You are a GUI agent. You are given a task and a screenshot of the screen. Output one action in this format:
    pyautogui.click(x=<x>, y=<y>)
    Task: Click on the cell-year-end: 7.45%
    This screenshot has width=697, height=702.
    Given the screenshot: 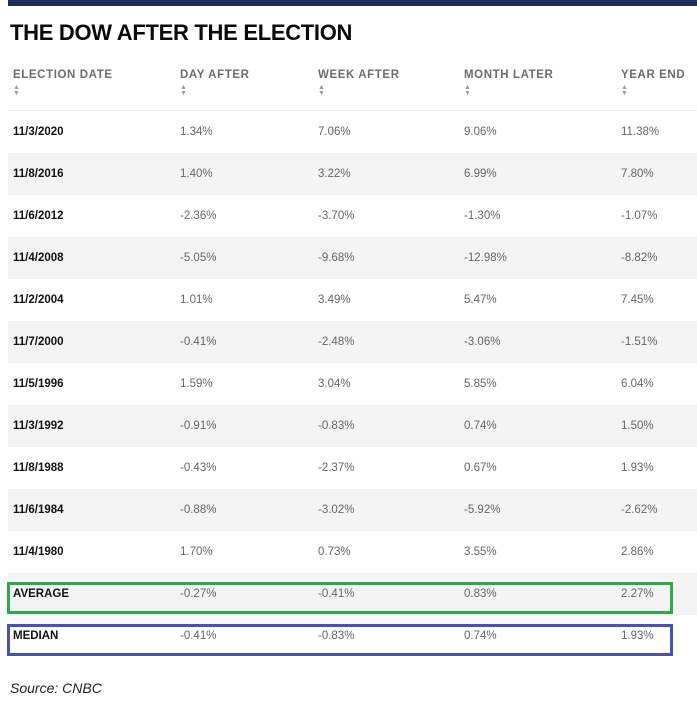 What is the action you would take?
    pyautogui.click(x=637, y=300)
    